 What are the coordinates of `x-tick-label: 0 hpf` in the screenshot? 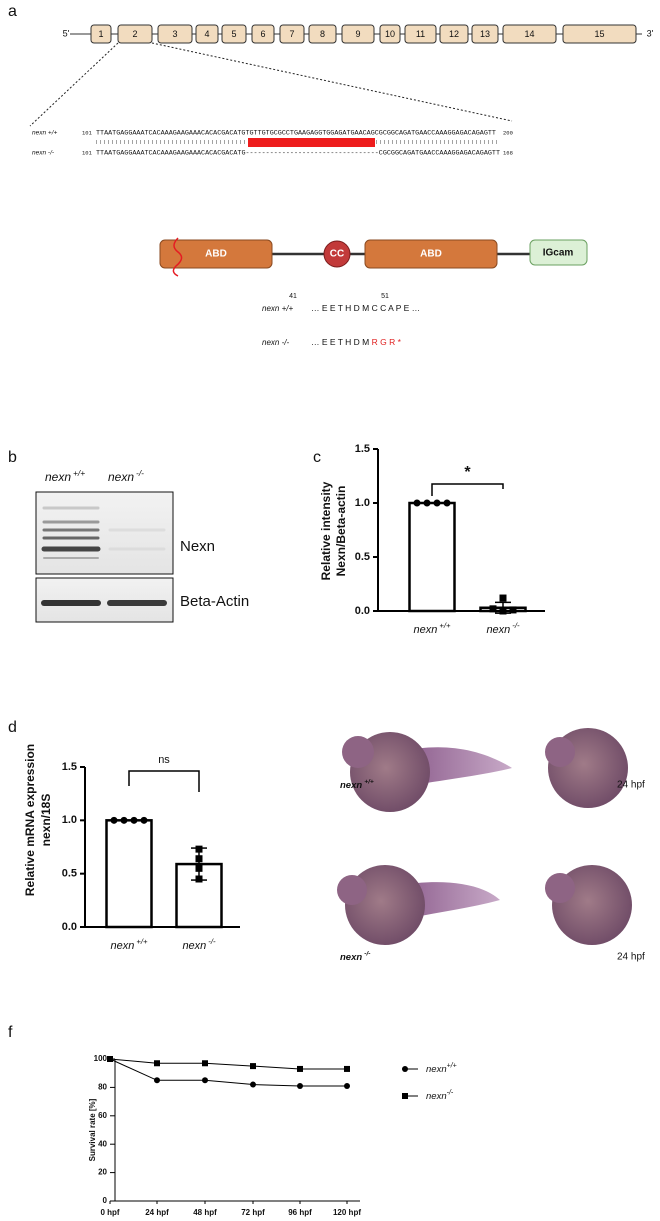 It's located at (109, 1212).